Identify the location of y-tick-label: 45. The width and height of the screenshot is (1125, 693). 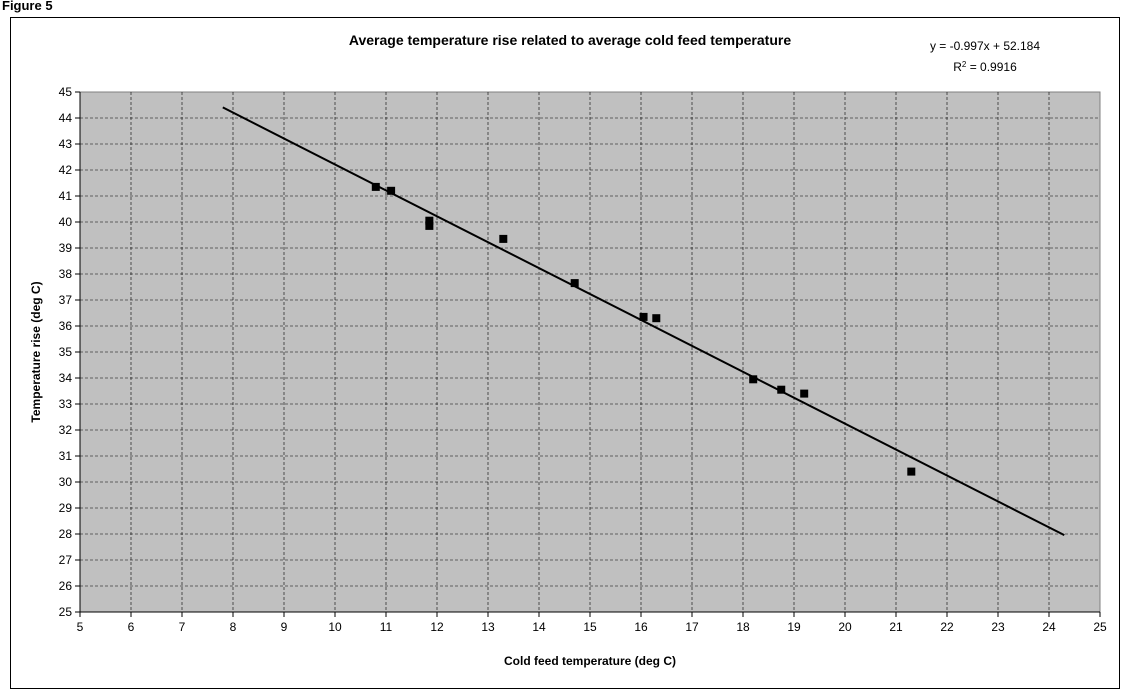
(66, 92).